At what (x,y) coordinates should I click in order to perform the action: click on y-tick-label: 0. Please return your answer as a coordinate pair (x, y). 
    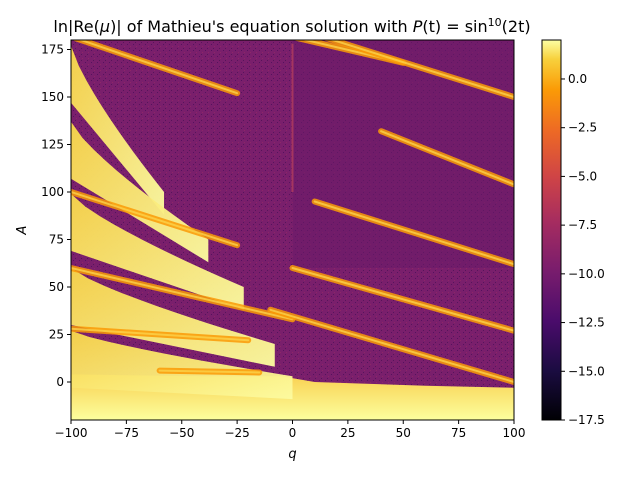
    Looking at the image, I should click on (60, 382).